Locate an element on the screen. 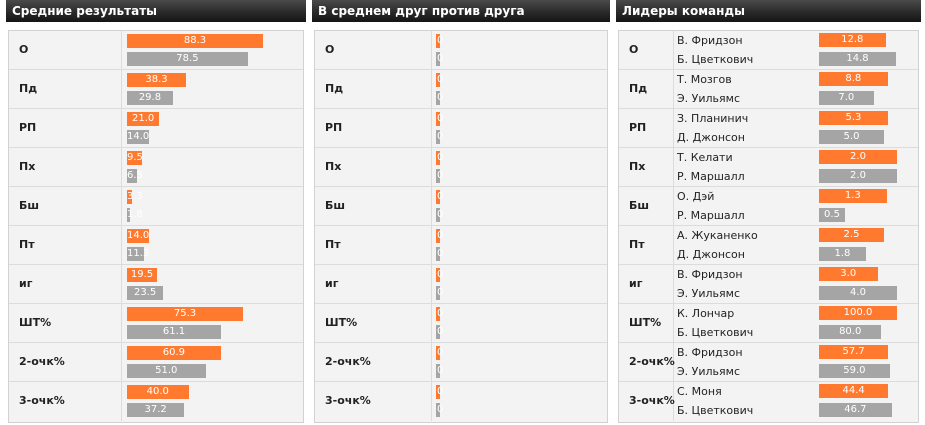 This screenshot has width=925, height=425. away-bar-track: 0.5 is located at coordinates (858, 216).